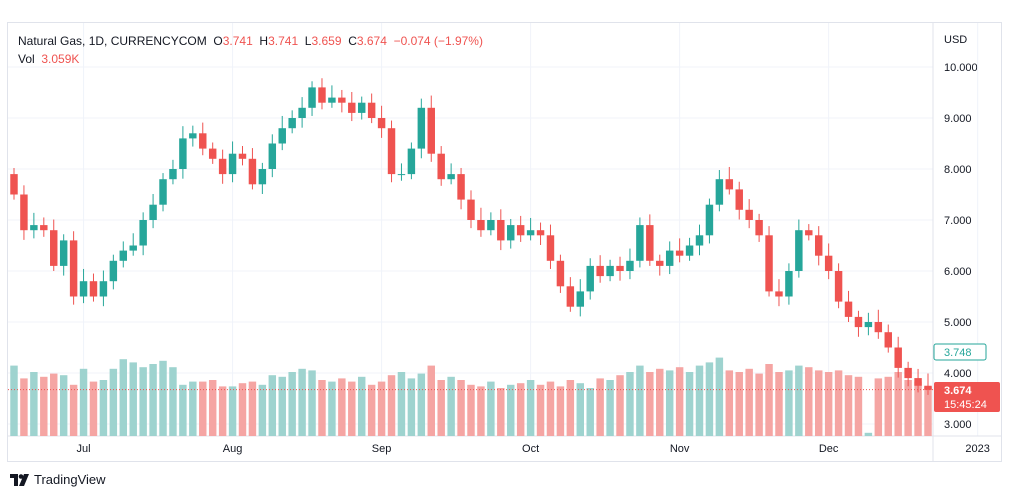 The width and height of the screenshot is (1012, 498). What do you see at coordinates (438, 41) in the screenshot?
I see `change-value: −0.074 (−1.97%)` at bounding box center [438, 41].